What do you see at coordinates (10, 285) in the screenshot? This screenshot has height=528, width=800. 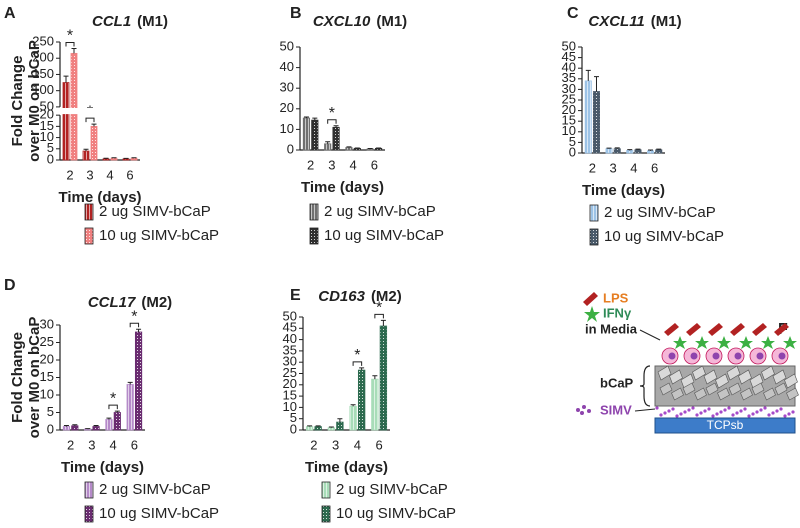 I see `panel-letter: D` at bounding box center [10, 285].